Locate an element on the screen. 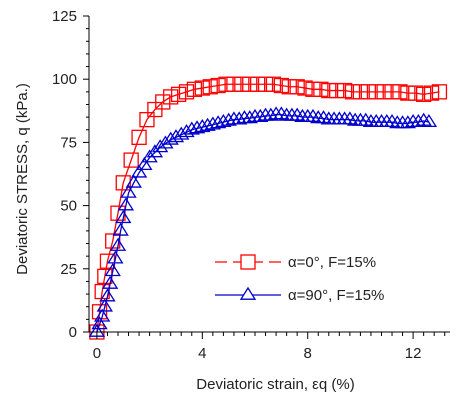 This screenshot has height=397, width=462. legend-label-alpha-0: α=0°, F=15% is located at coordinates (332, 262).